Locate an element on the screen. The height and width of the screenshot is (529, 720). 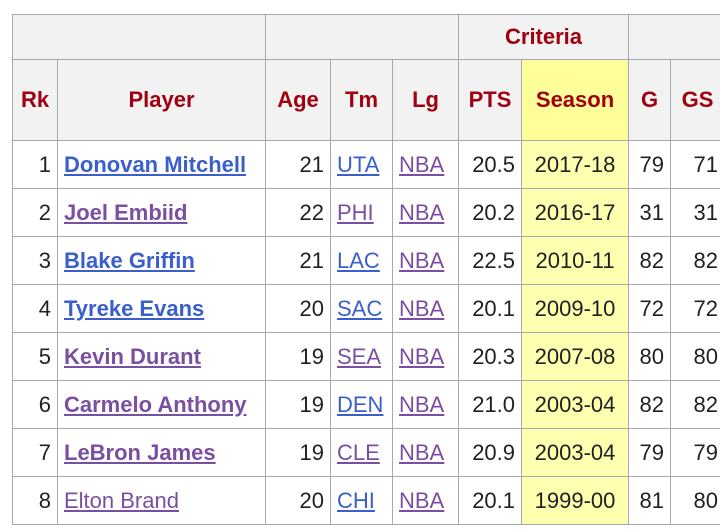
team-link: SAC is located at coordinates (360, 308).